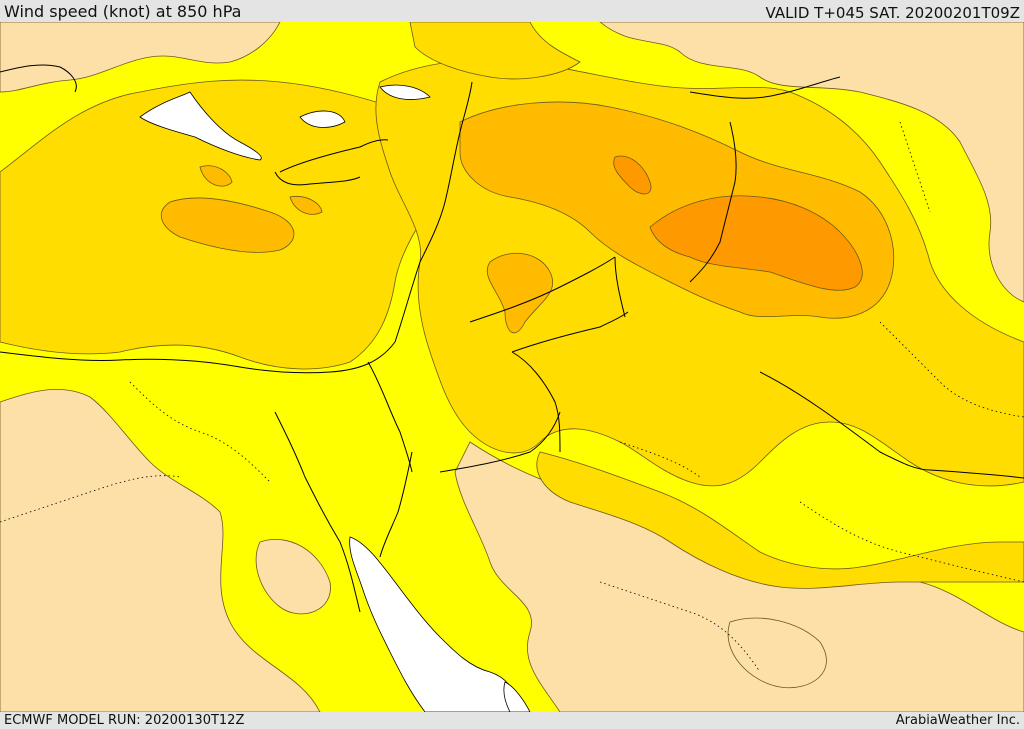 Image resolution: width=1024 pixels, height=729 pixels. What do you see at coordinates (957, 720) in the screenshot?
I see `credit-label: ArabiaWeather Inc.` at bounding box center [957, 720].